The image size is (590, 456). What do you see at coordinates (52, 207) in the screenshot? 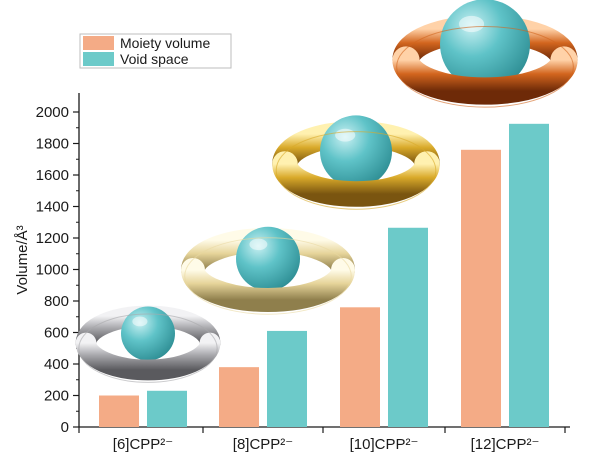
I see `y-tick-label: 1400` at bounding box center [52, 207].